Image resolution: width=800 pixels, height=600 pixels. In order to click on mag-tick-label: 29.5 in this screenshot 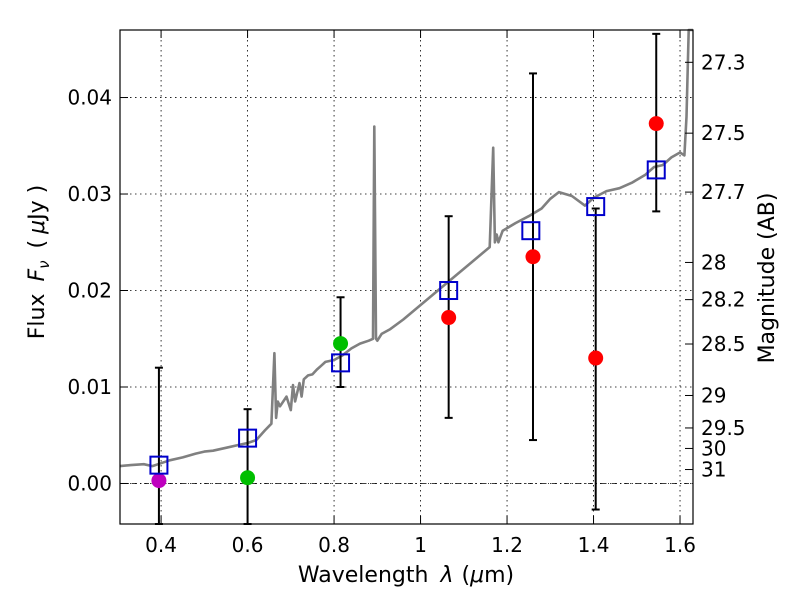, I will do `click(723, 428)`.